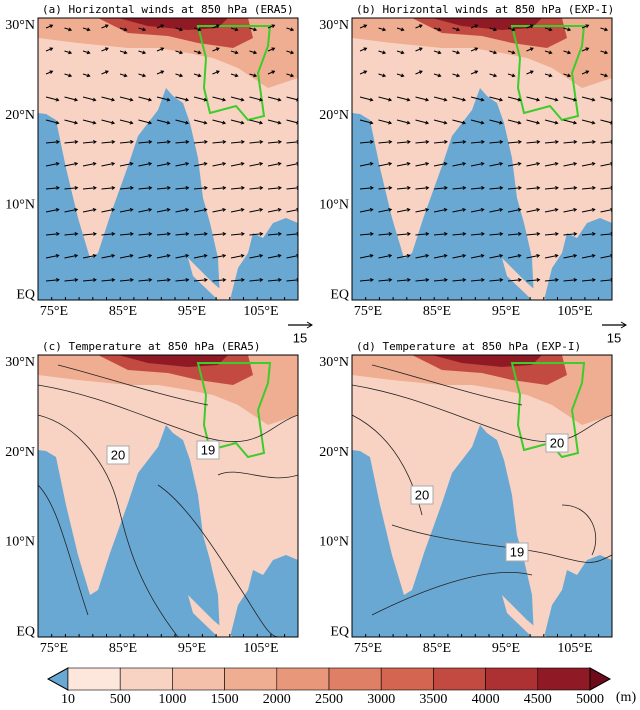 Image resolution: width=640 pixels, height=710 pixels. I want to click on lat-label: EQ, so click(25, 294).